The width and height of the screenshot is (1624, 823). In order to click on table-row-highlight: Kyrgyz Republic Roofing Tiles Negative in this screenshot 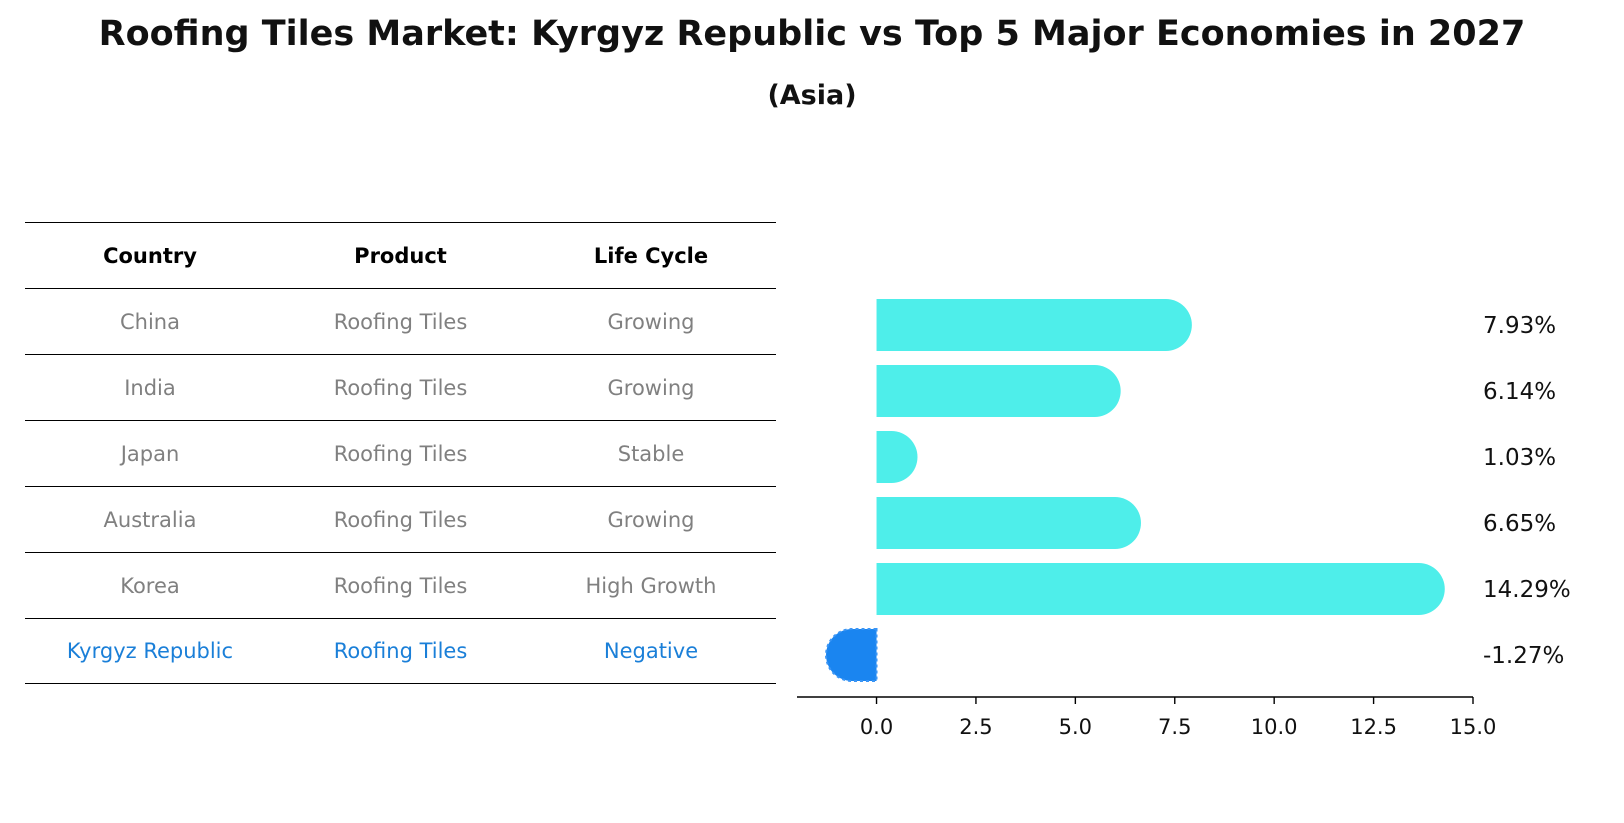, I will do `click(400, 651)`.